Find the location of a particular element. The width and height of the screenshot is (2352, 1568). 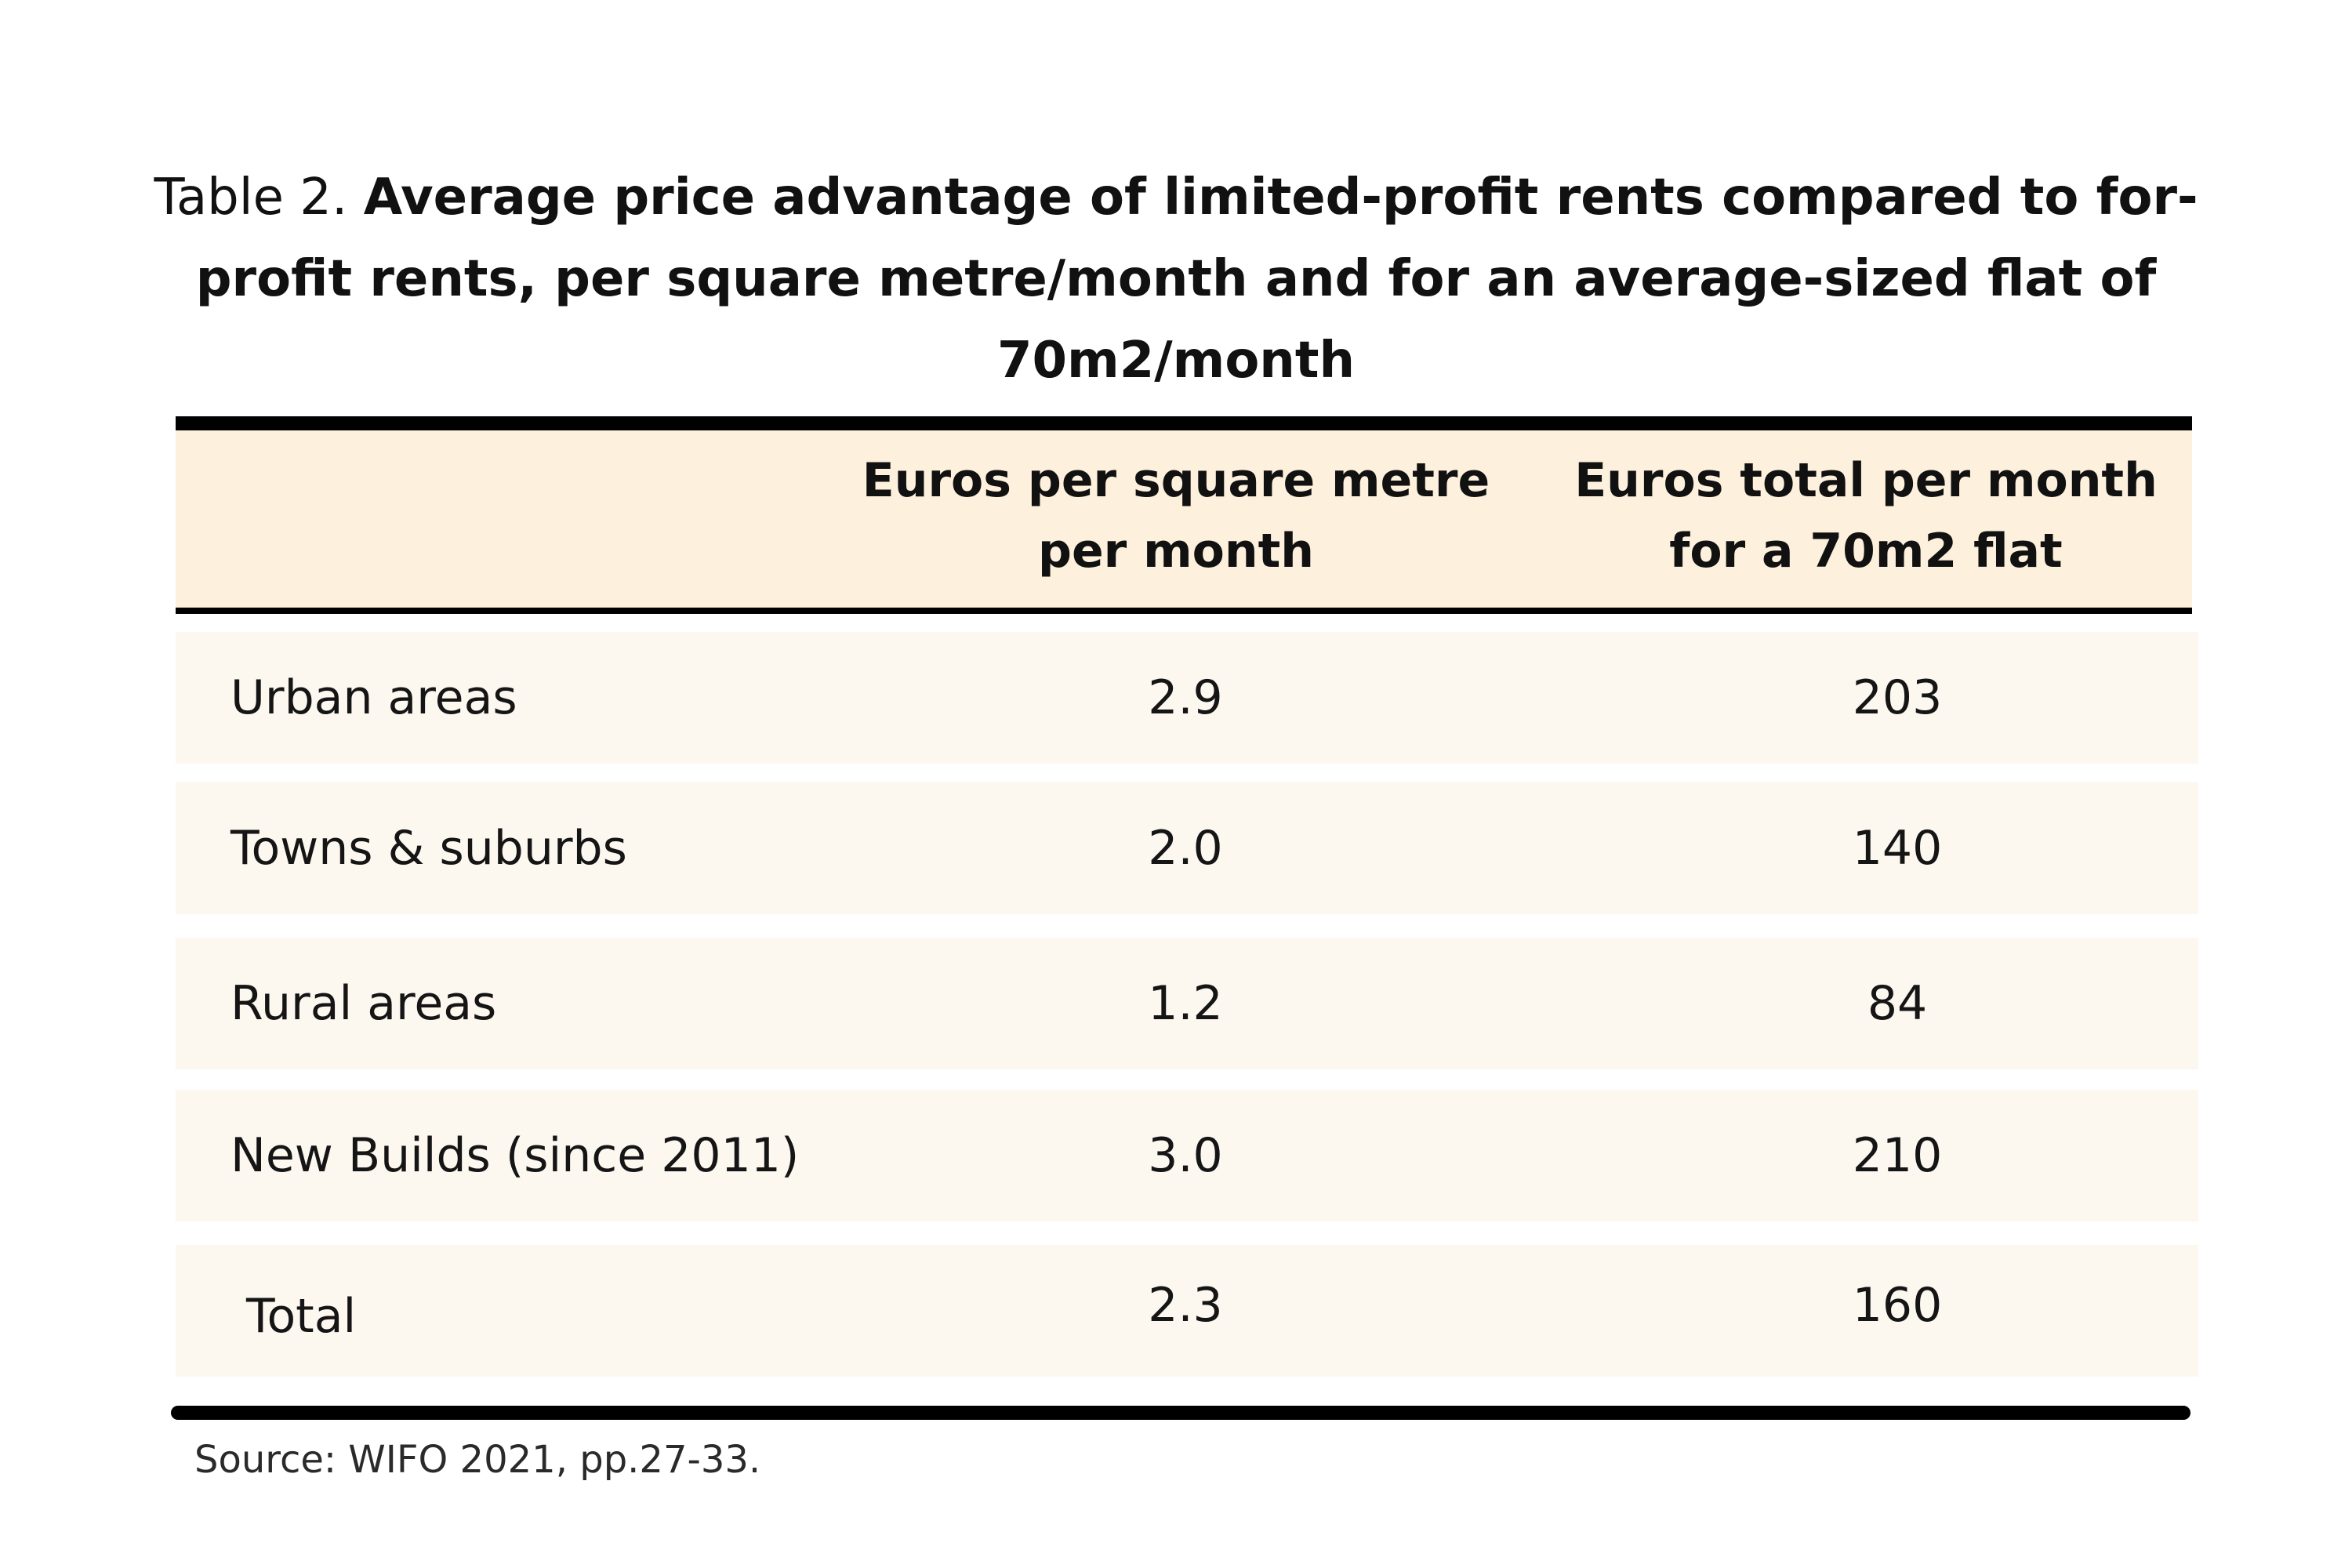

cell-per-sqm: 1.2 is located at coordinates (1185, 1003).